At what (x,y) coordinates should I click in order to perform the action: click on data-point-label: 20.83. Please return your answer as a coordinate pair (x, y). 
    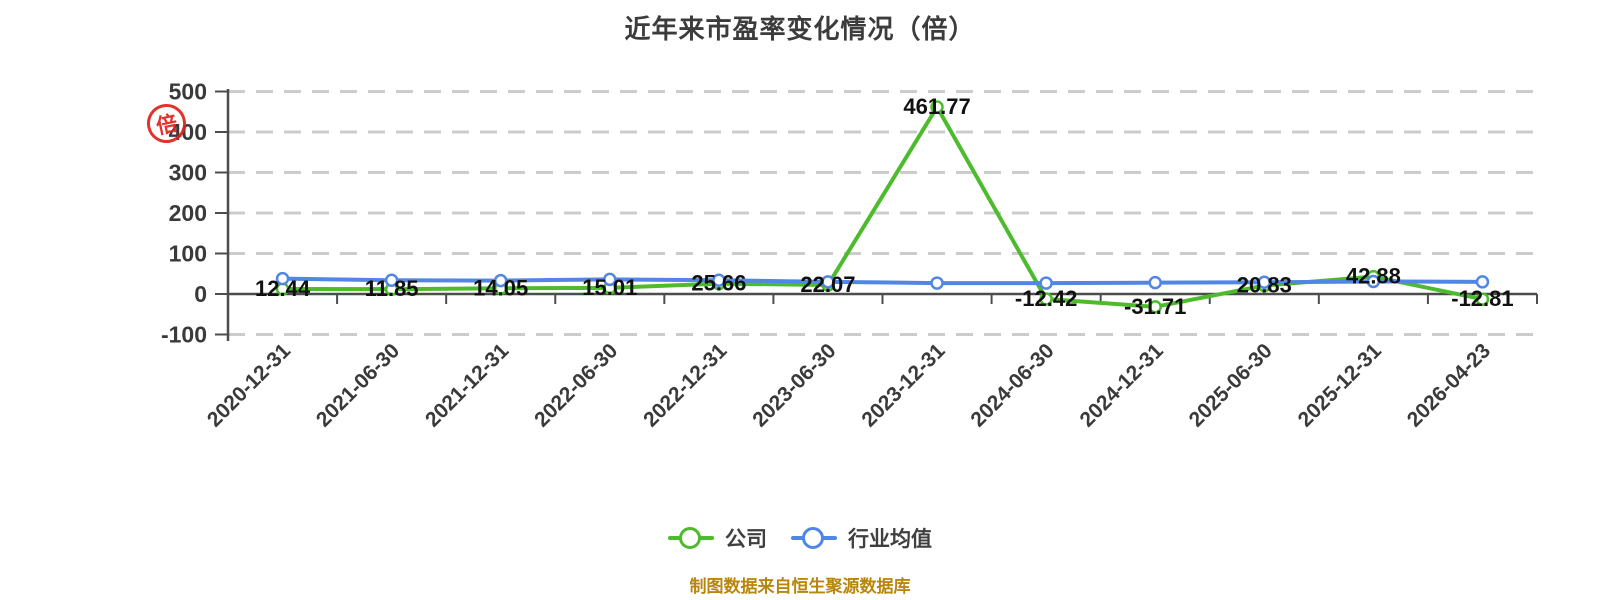
    Looking at the image, I should click on (1264, 285).